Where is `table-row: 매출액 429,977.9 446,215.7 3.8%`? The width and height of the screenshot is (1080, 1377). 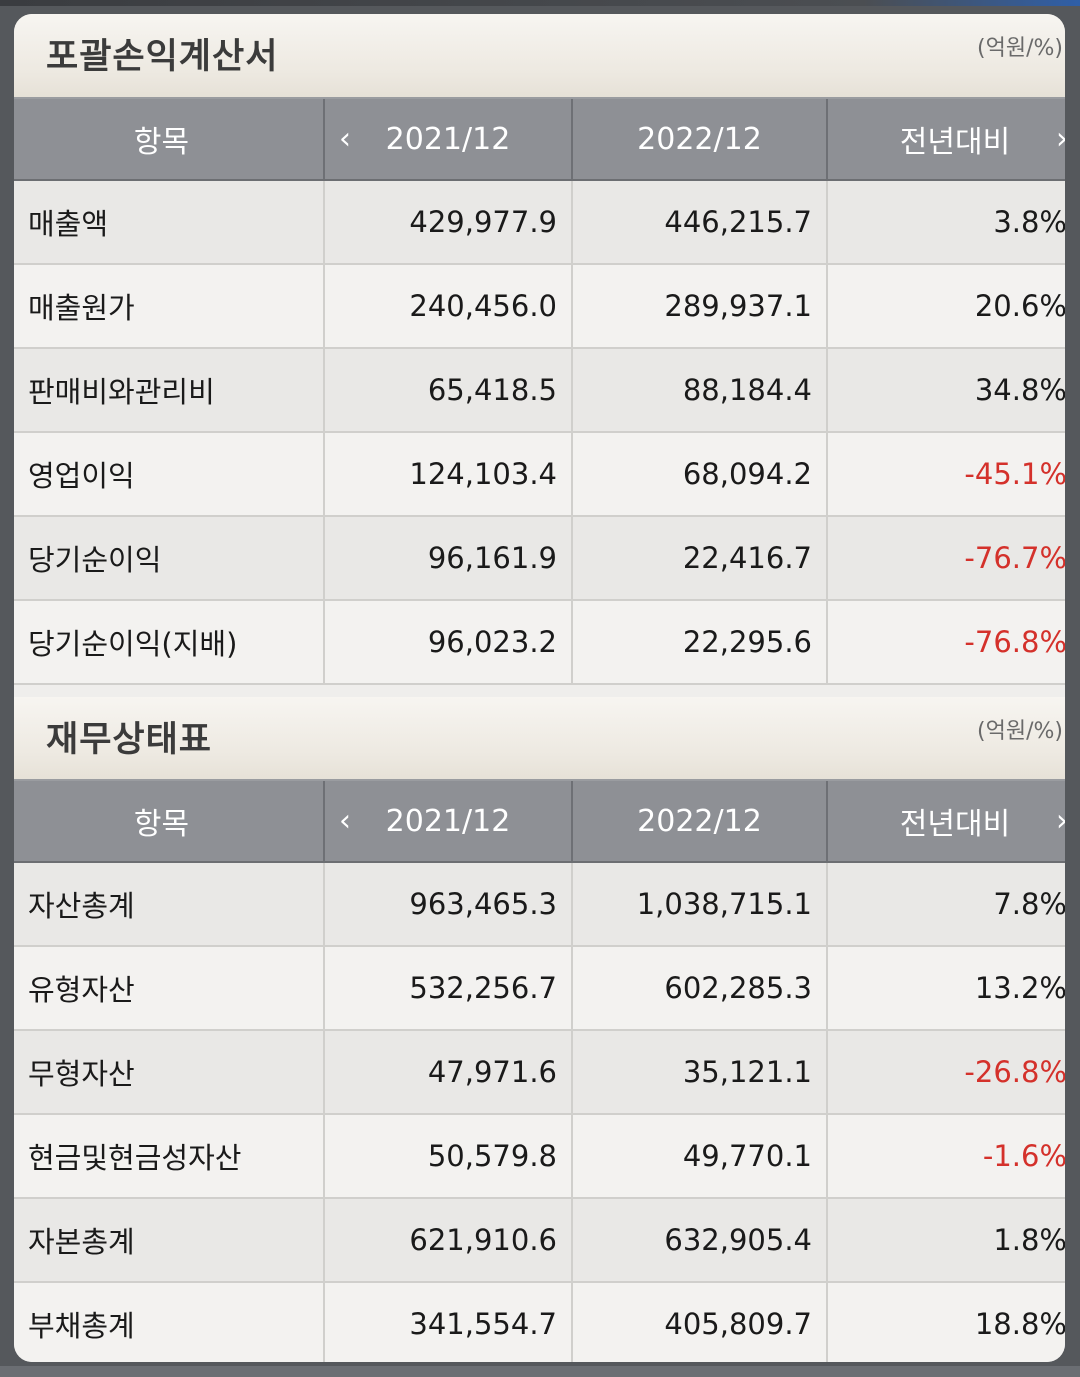 table-row: 매출액 429,977.9 446,215.7 3.8% is located at coordinates (539, 222).